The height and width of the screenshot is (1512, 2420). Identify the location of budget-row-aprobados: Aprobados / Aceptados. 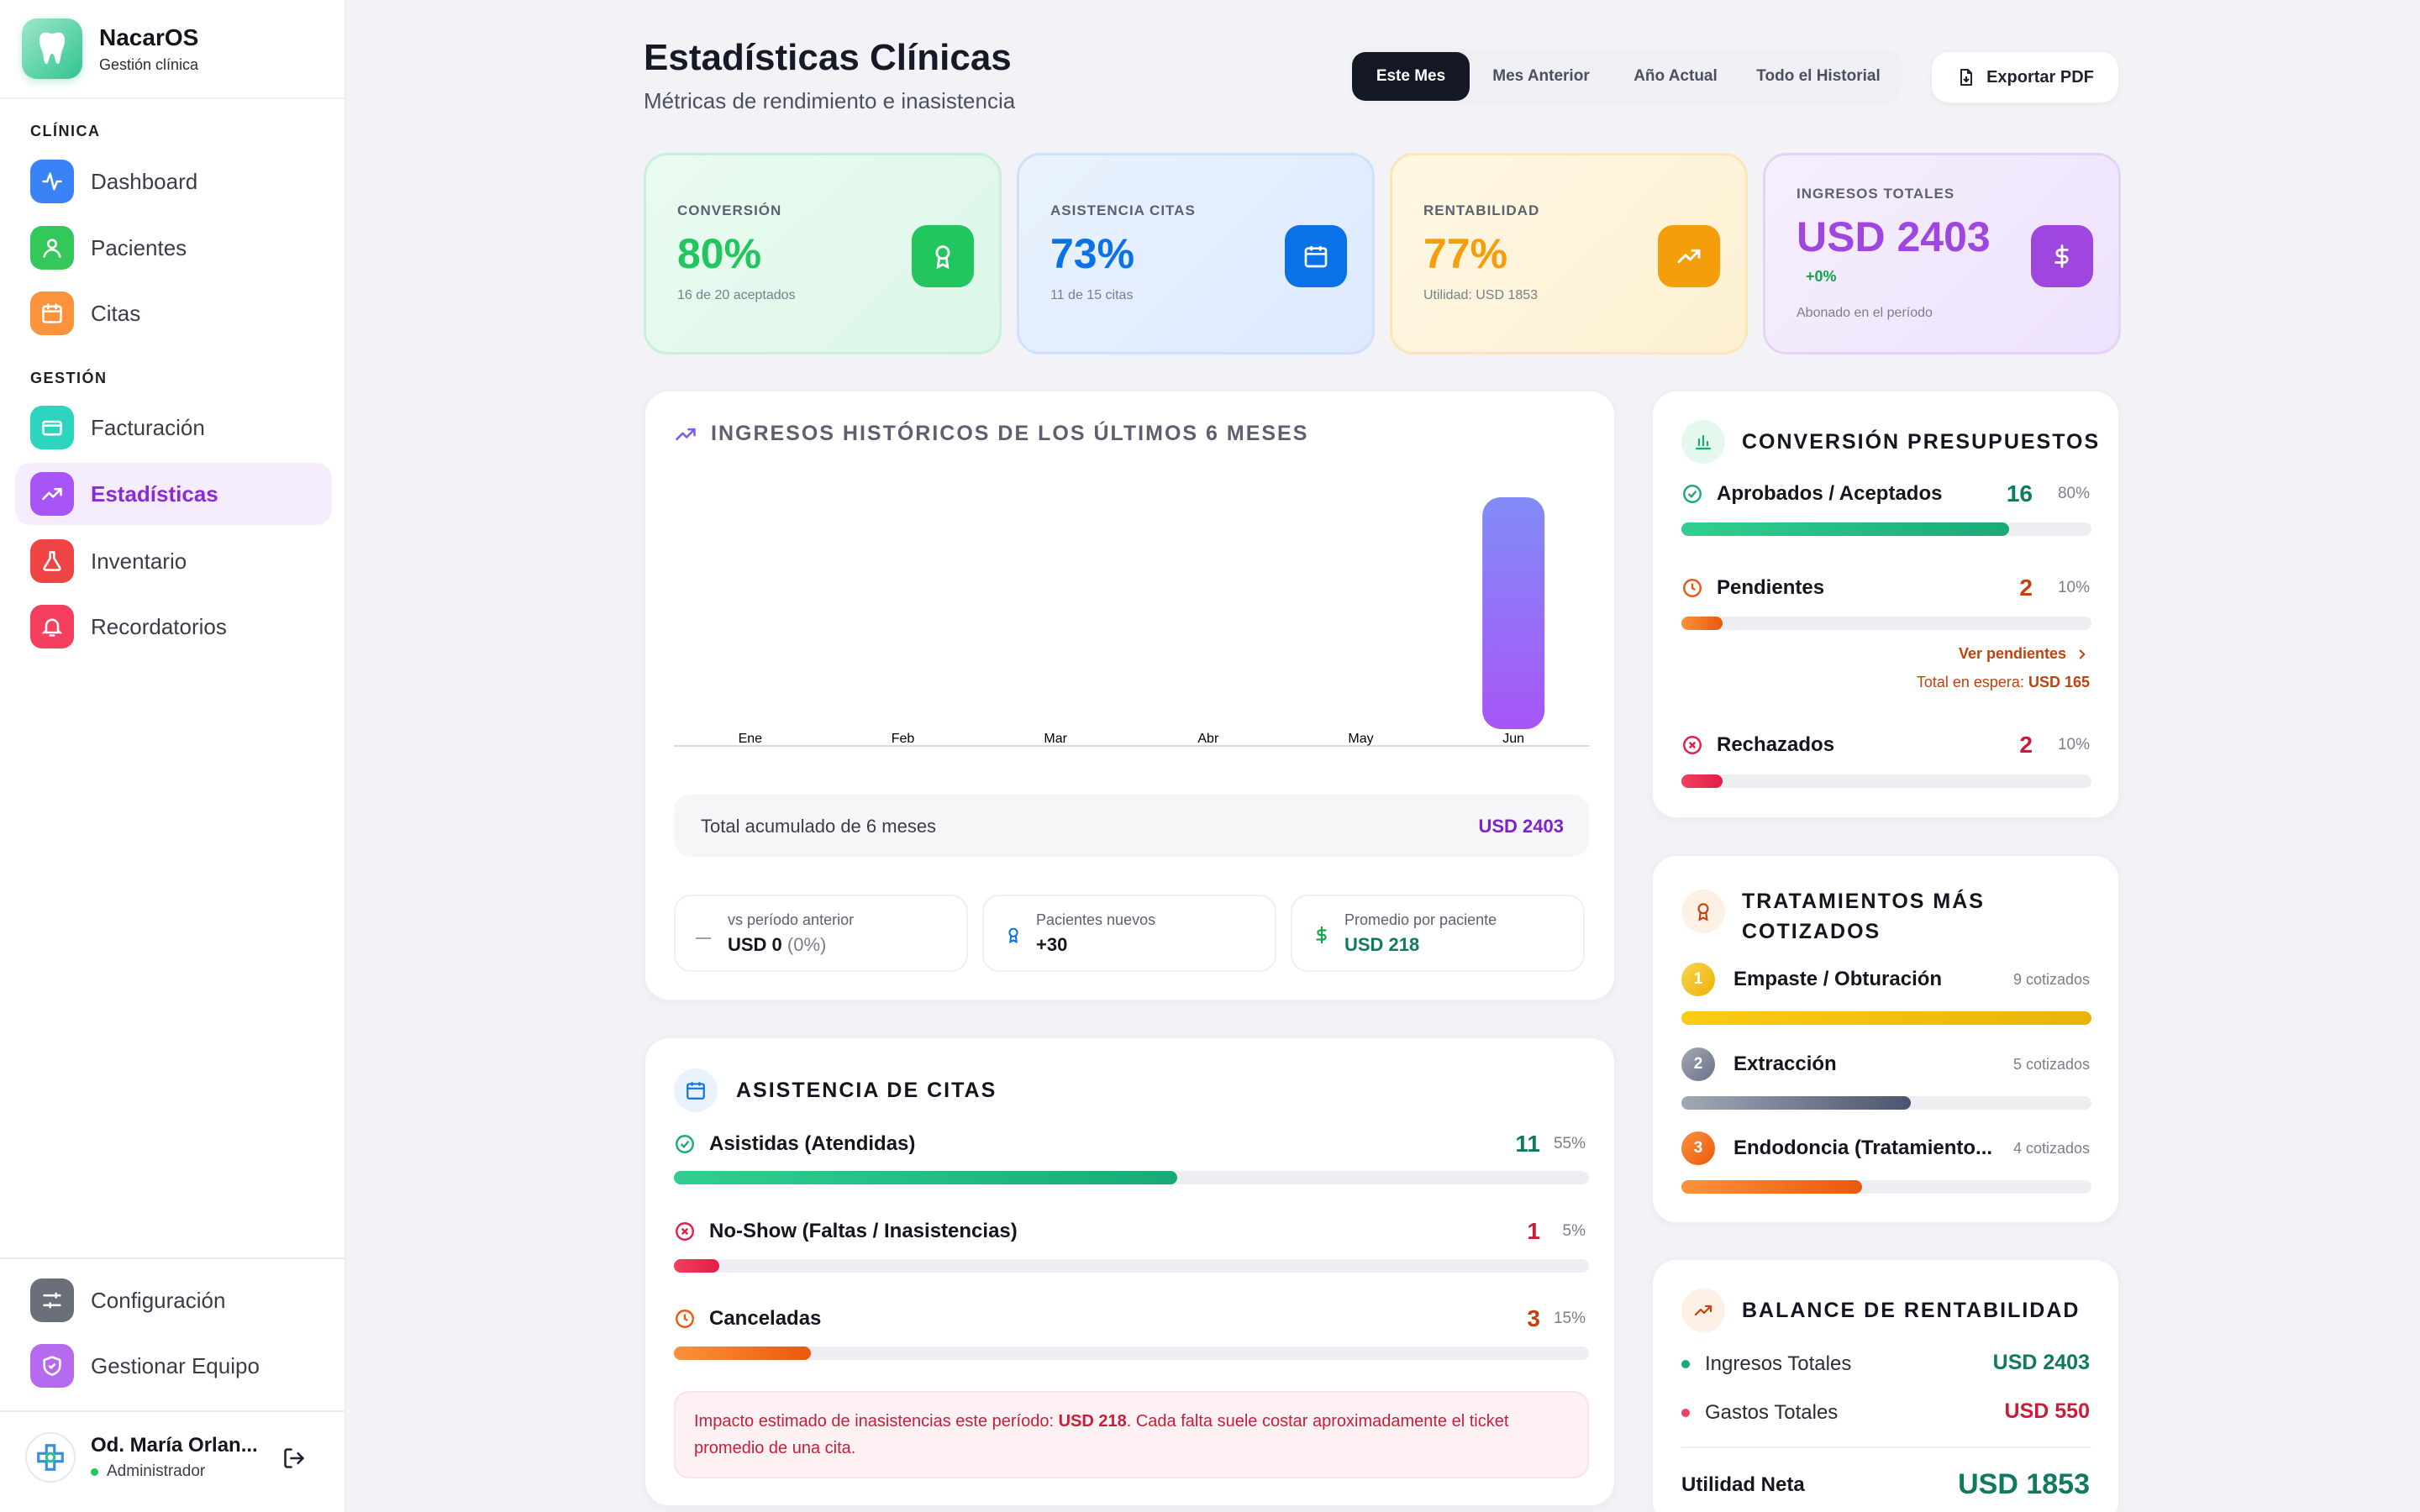
(1811, 494).